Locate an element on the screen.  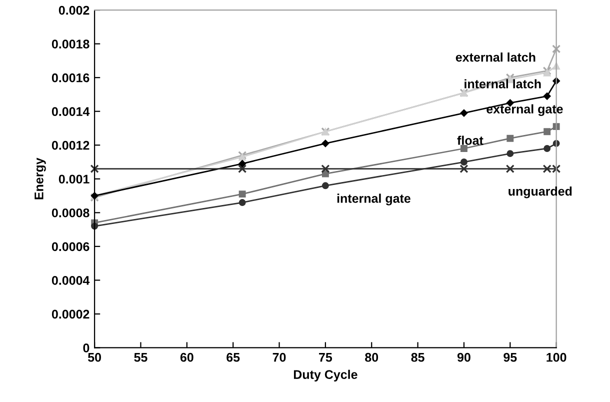
y-tick-label: 0.001 is located at coordinates (74, 179).